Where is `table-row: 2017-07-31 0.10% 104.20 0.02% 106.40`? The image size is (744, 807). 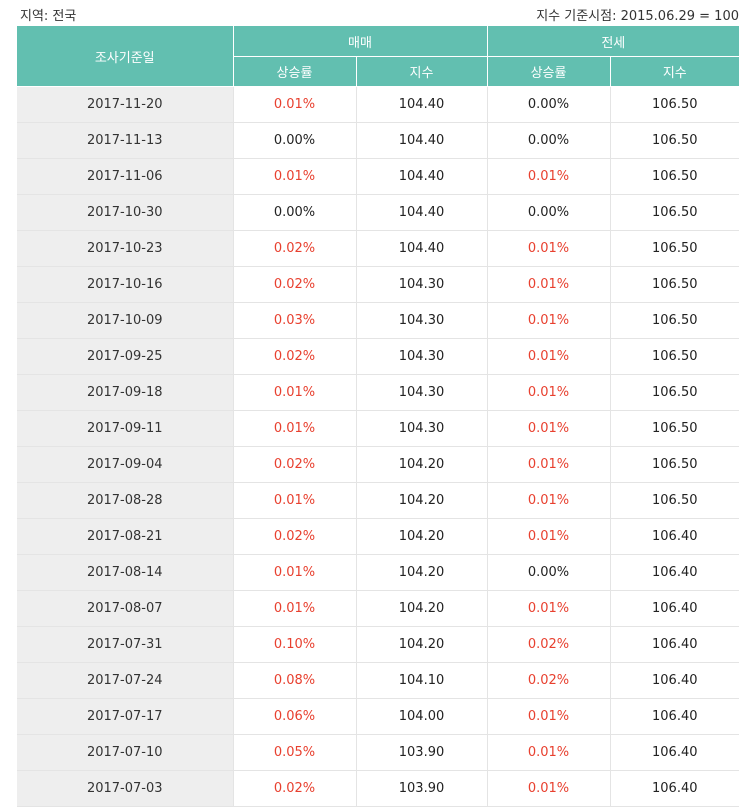
table-row: 2017-07-31 0.10% 104.20 0.02% 106.40 is located at coordinates (378, 644).